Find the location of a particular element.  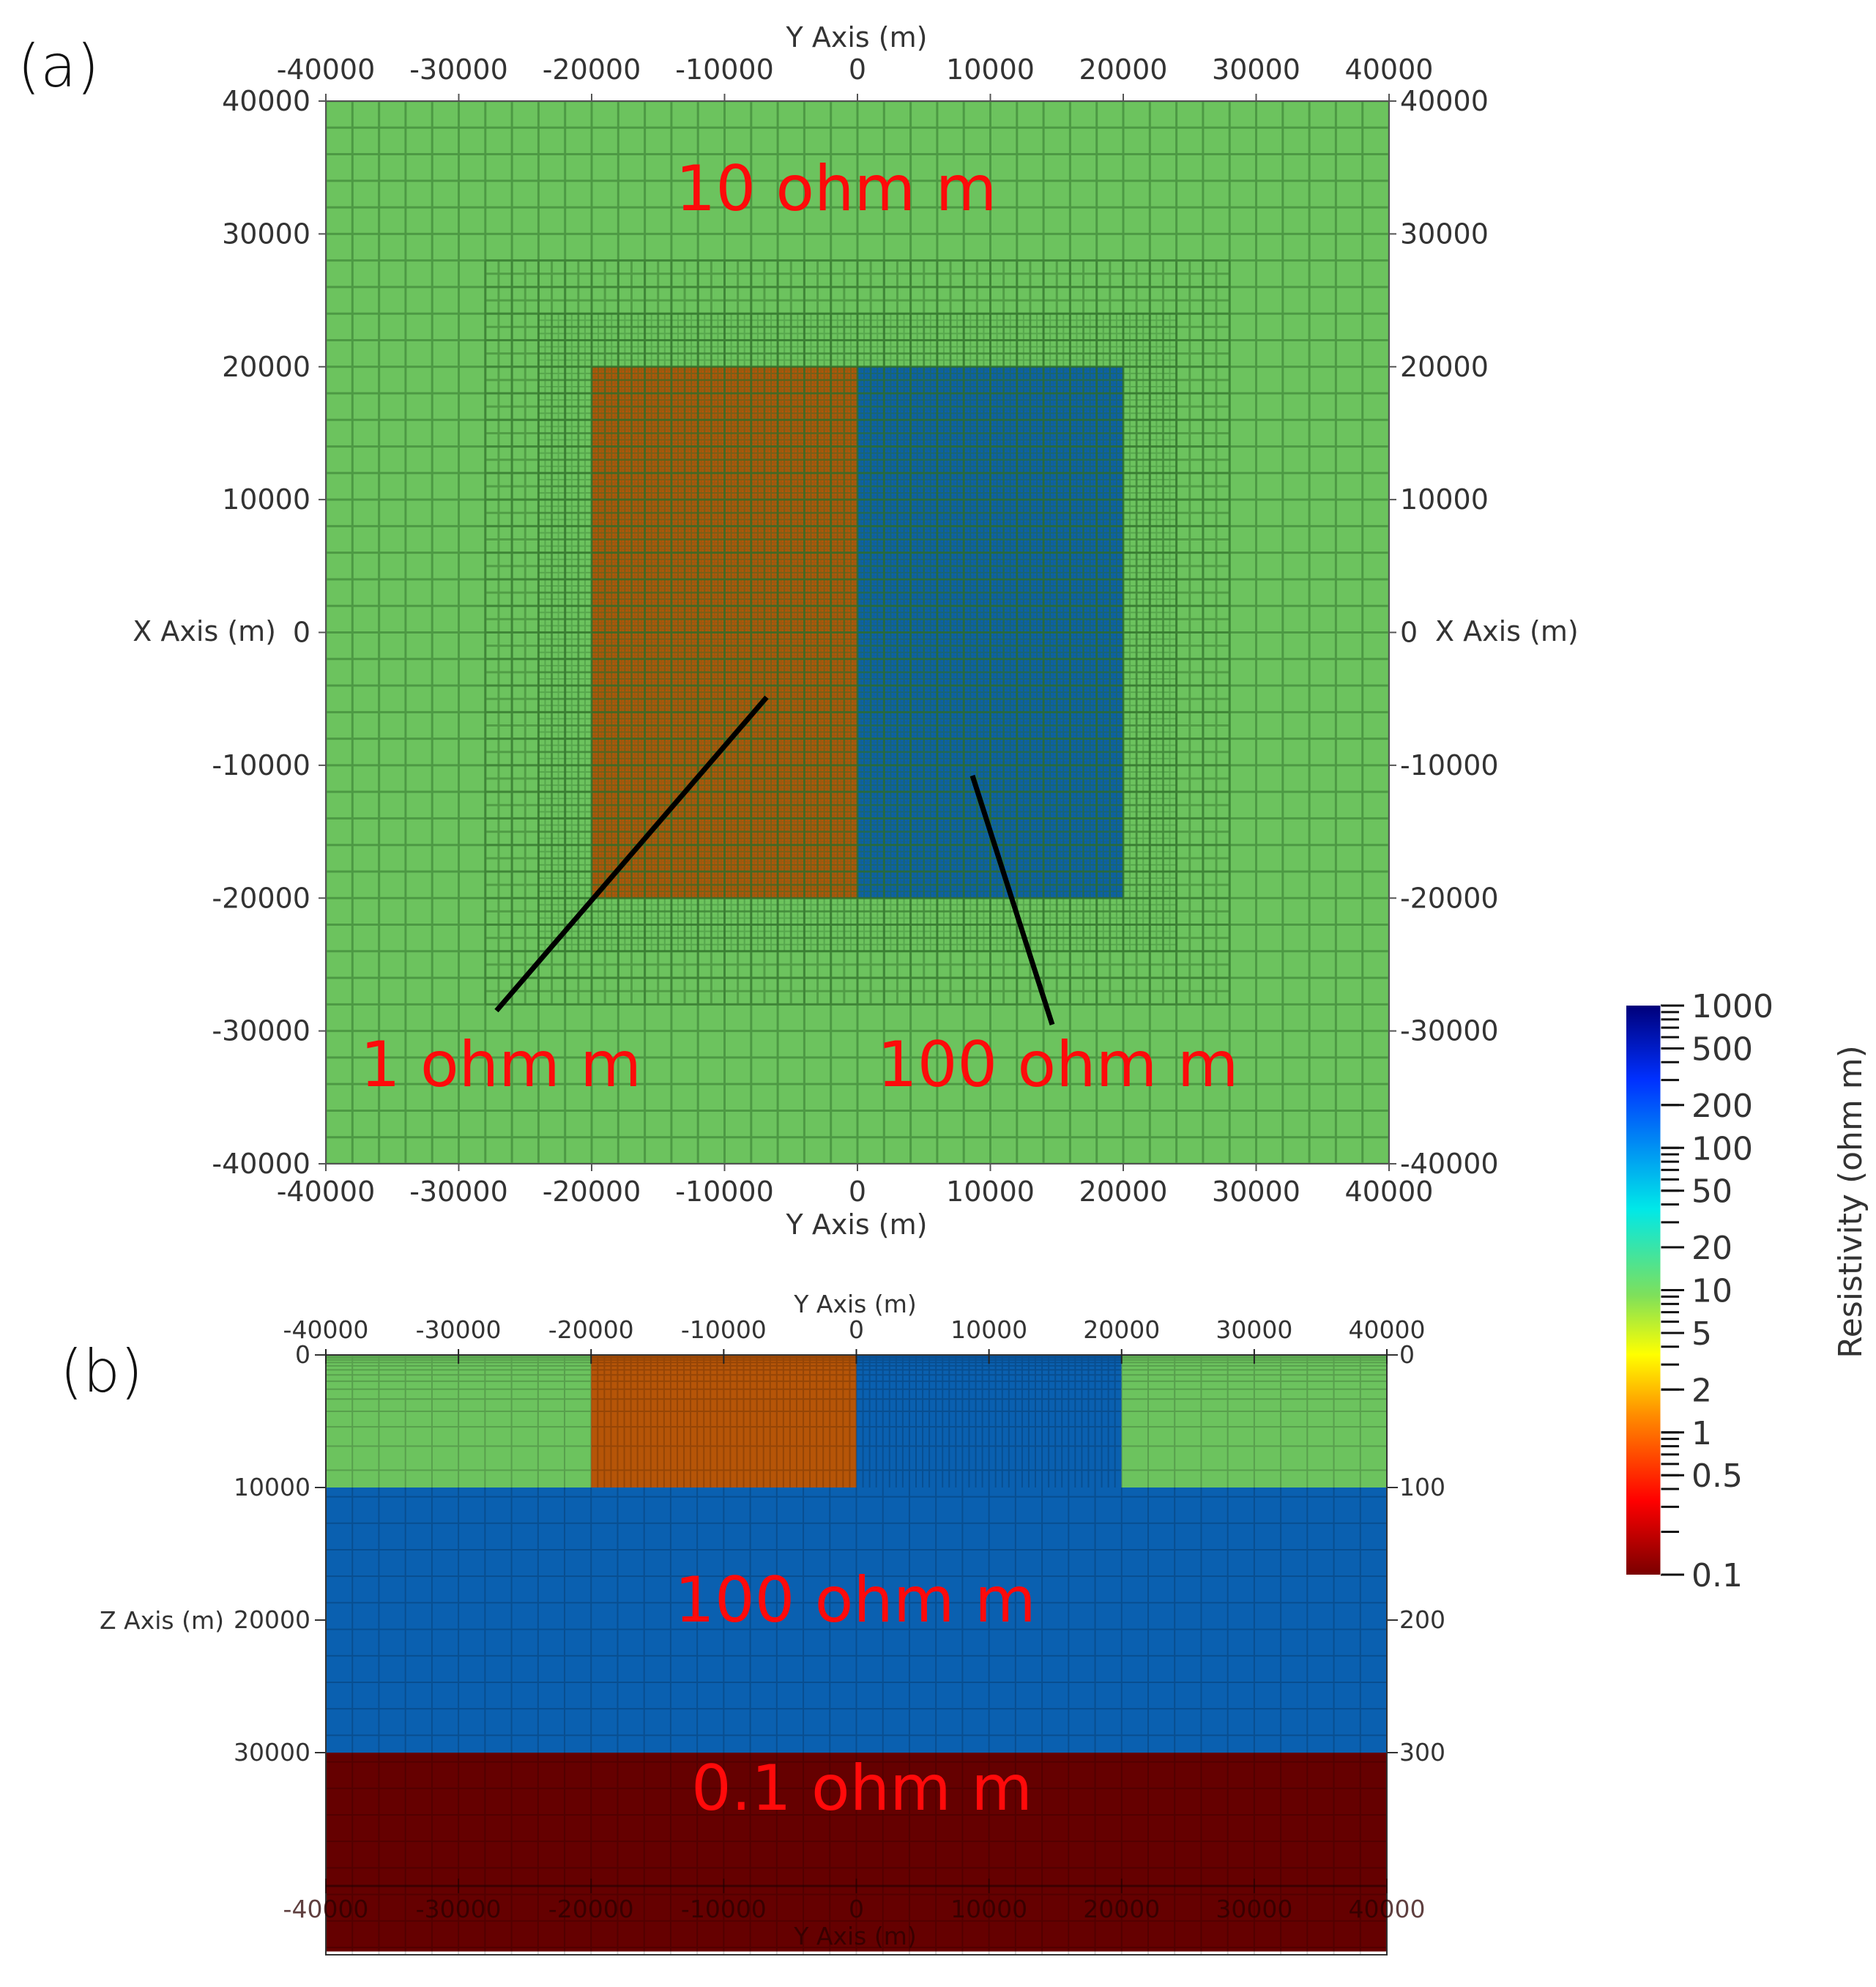

left-tick-label: -20000 is located at coordinates (261, 898).